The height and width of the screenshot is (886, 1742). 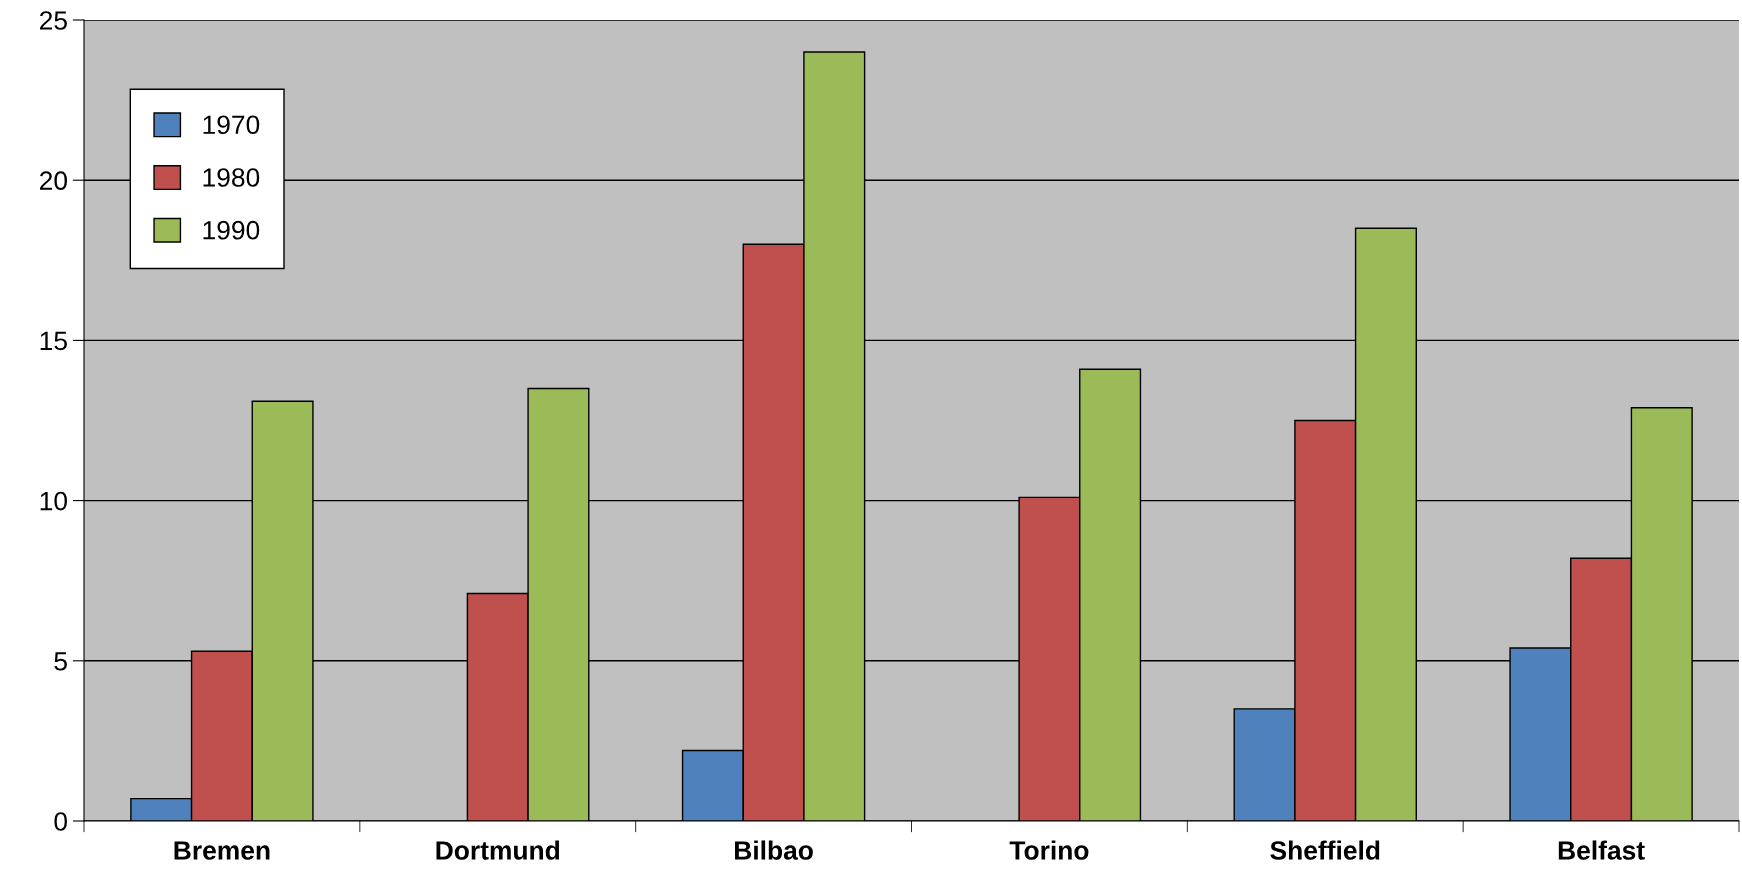 What do you see at coordinates (1601, 850) in the screenshot?
I see `x-tick-label: Belfast` at bounding box center [1601, 850].